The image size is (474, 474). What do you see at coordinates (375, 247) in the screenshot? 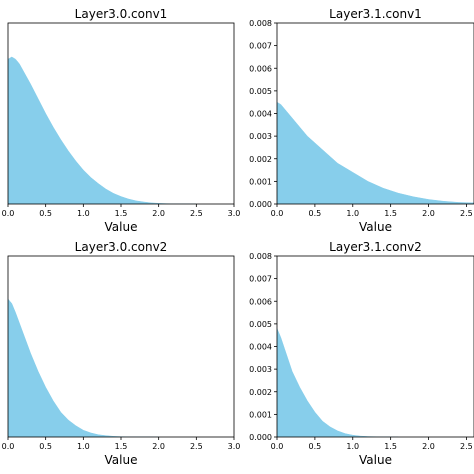
I see `chart-title: Layer3.1.conv2` at bounding box center [375, 247].